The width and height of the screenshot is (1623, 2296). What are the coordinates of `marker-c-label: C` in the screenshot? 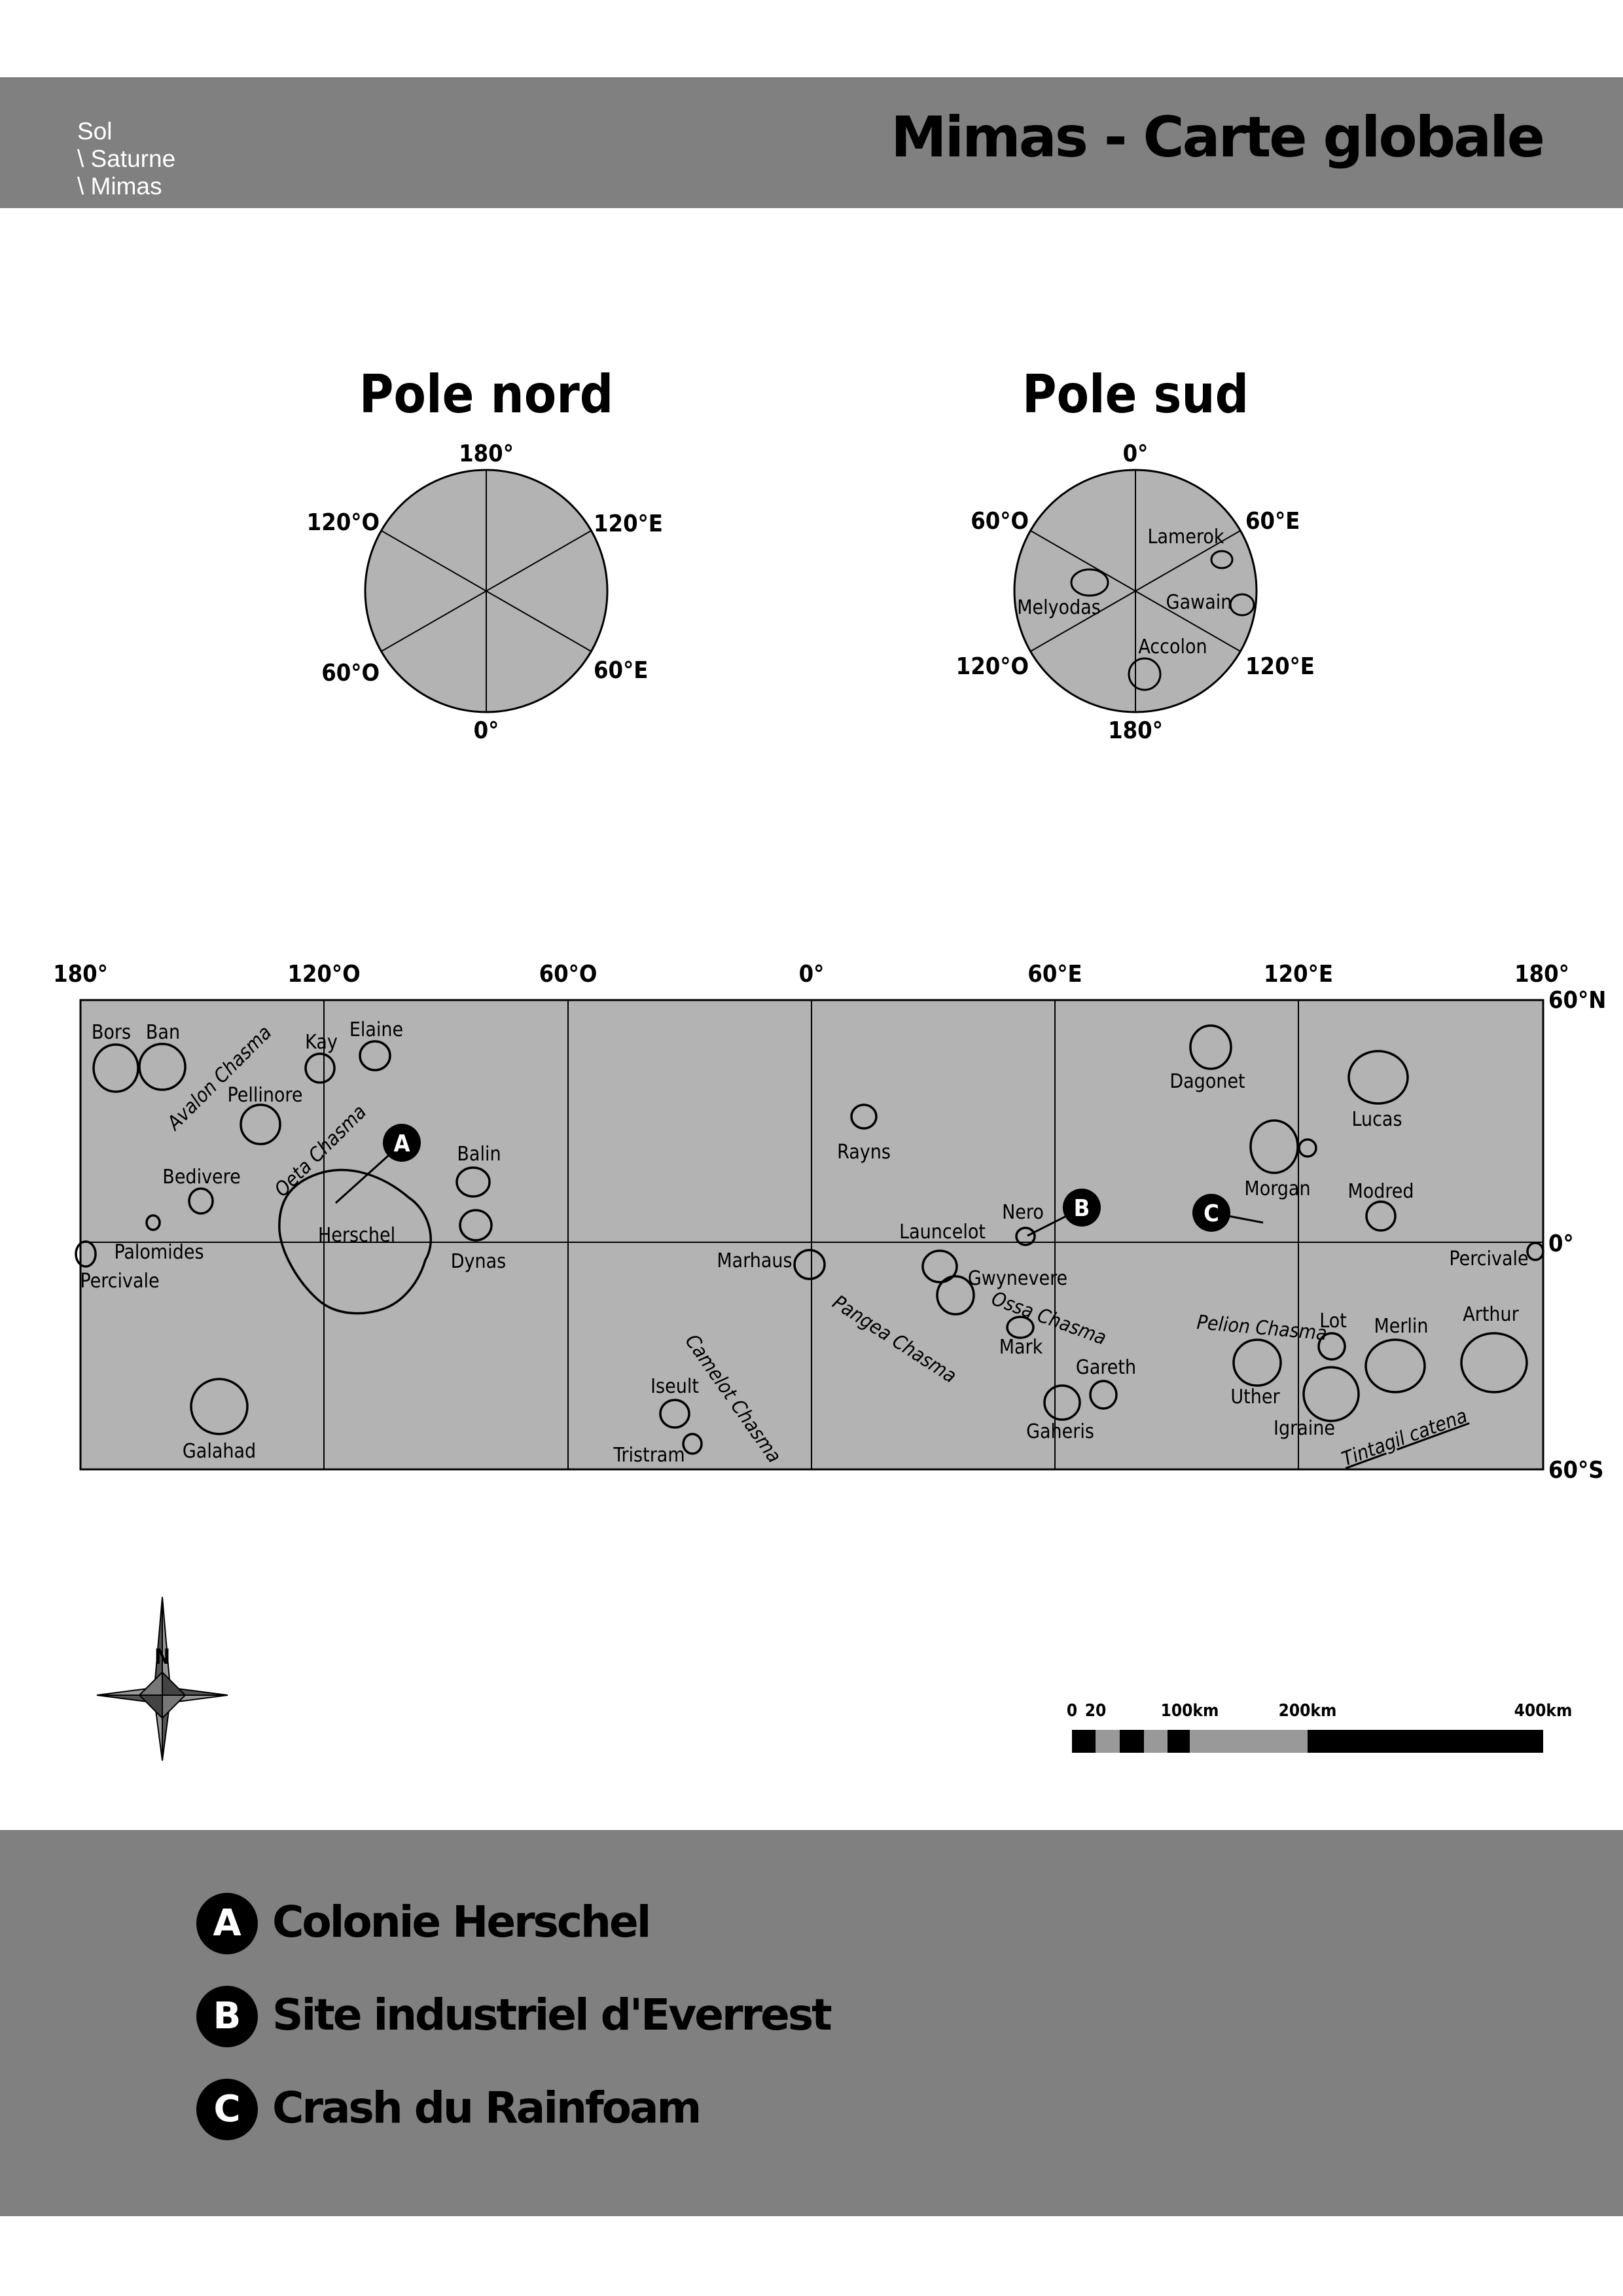 It's located at (1211, 1213).